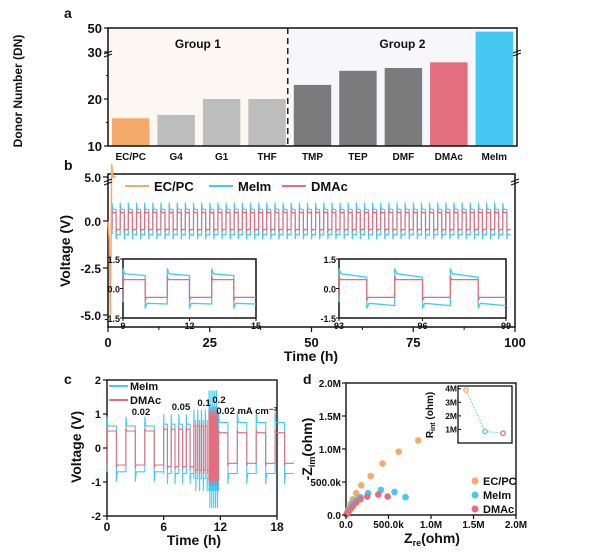  What do you see at coordinates (403, 106) in the screenshot?
I see `bar-dmf` at bounding box center [403, 106].